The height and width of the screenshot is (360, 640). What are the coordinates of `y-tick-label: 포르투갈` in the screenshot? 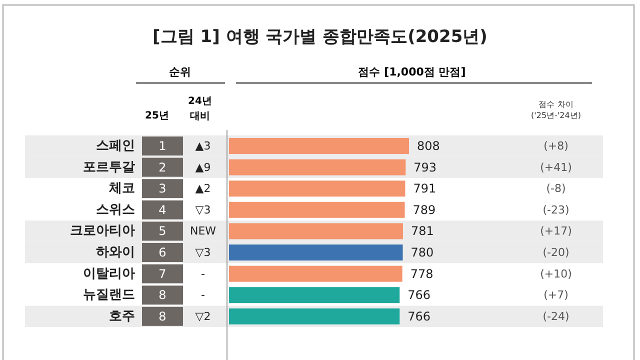 It's located at (109, 167).